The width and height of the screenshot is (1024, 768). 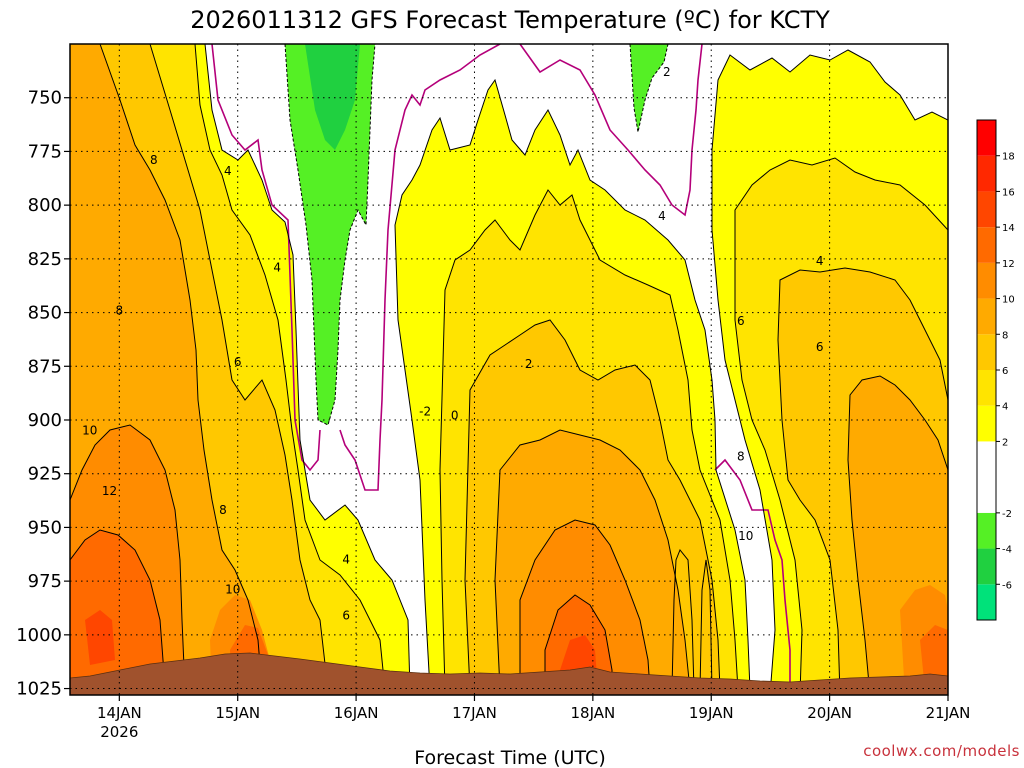 I want to click on y-tick-label: 775, so click(x=45, y=151).